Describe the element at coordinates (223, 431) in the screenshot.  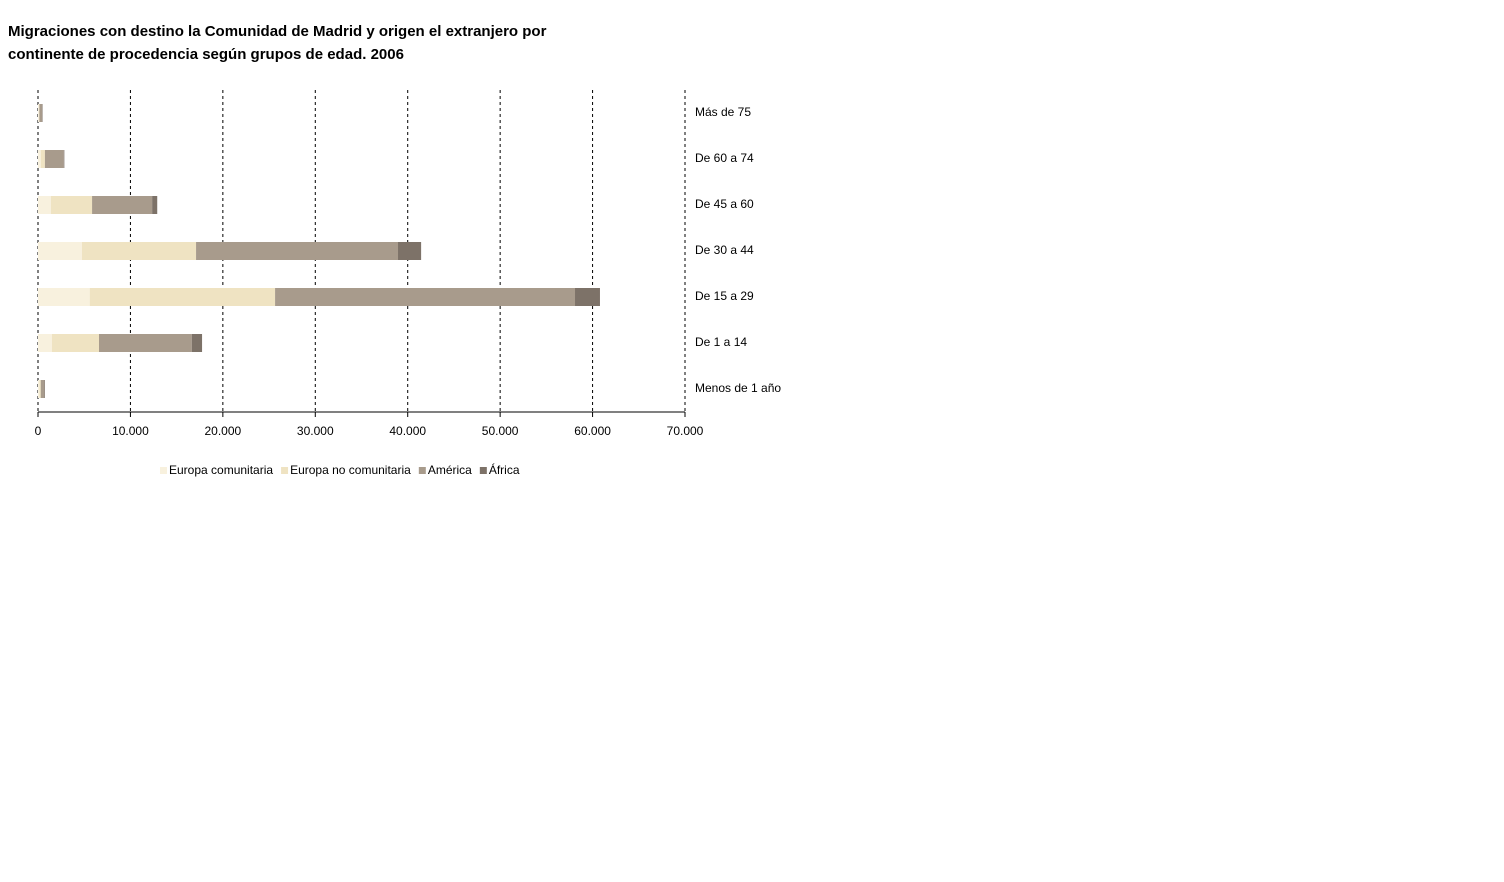
I see `x-tick-label: 20.000` at that location.